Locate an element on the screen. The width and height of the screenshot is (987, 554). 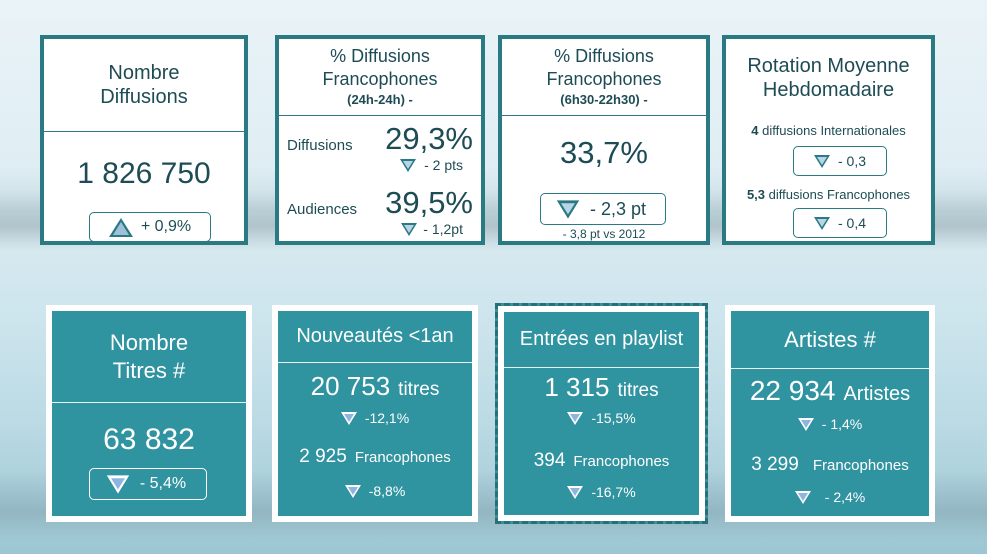
main-metric: 22 934 Artistes is located at coordinates (830, 391).